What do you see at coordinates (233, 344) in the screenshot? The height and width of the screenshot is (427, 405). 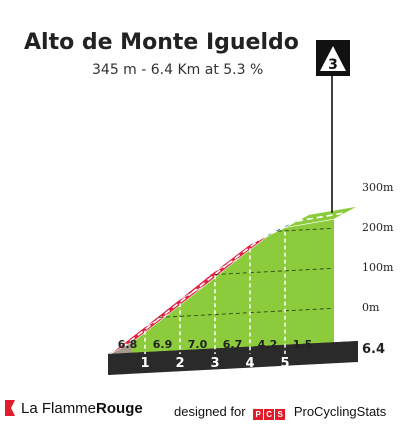 I see `gradient-label: 6.7` at bounding box center [233, 344].